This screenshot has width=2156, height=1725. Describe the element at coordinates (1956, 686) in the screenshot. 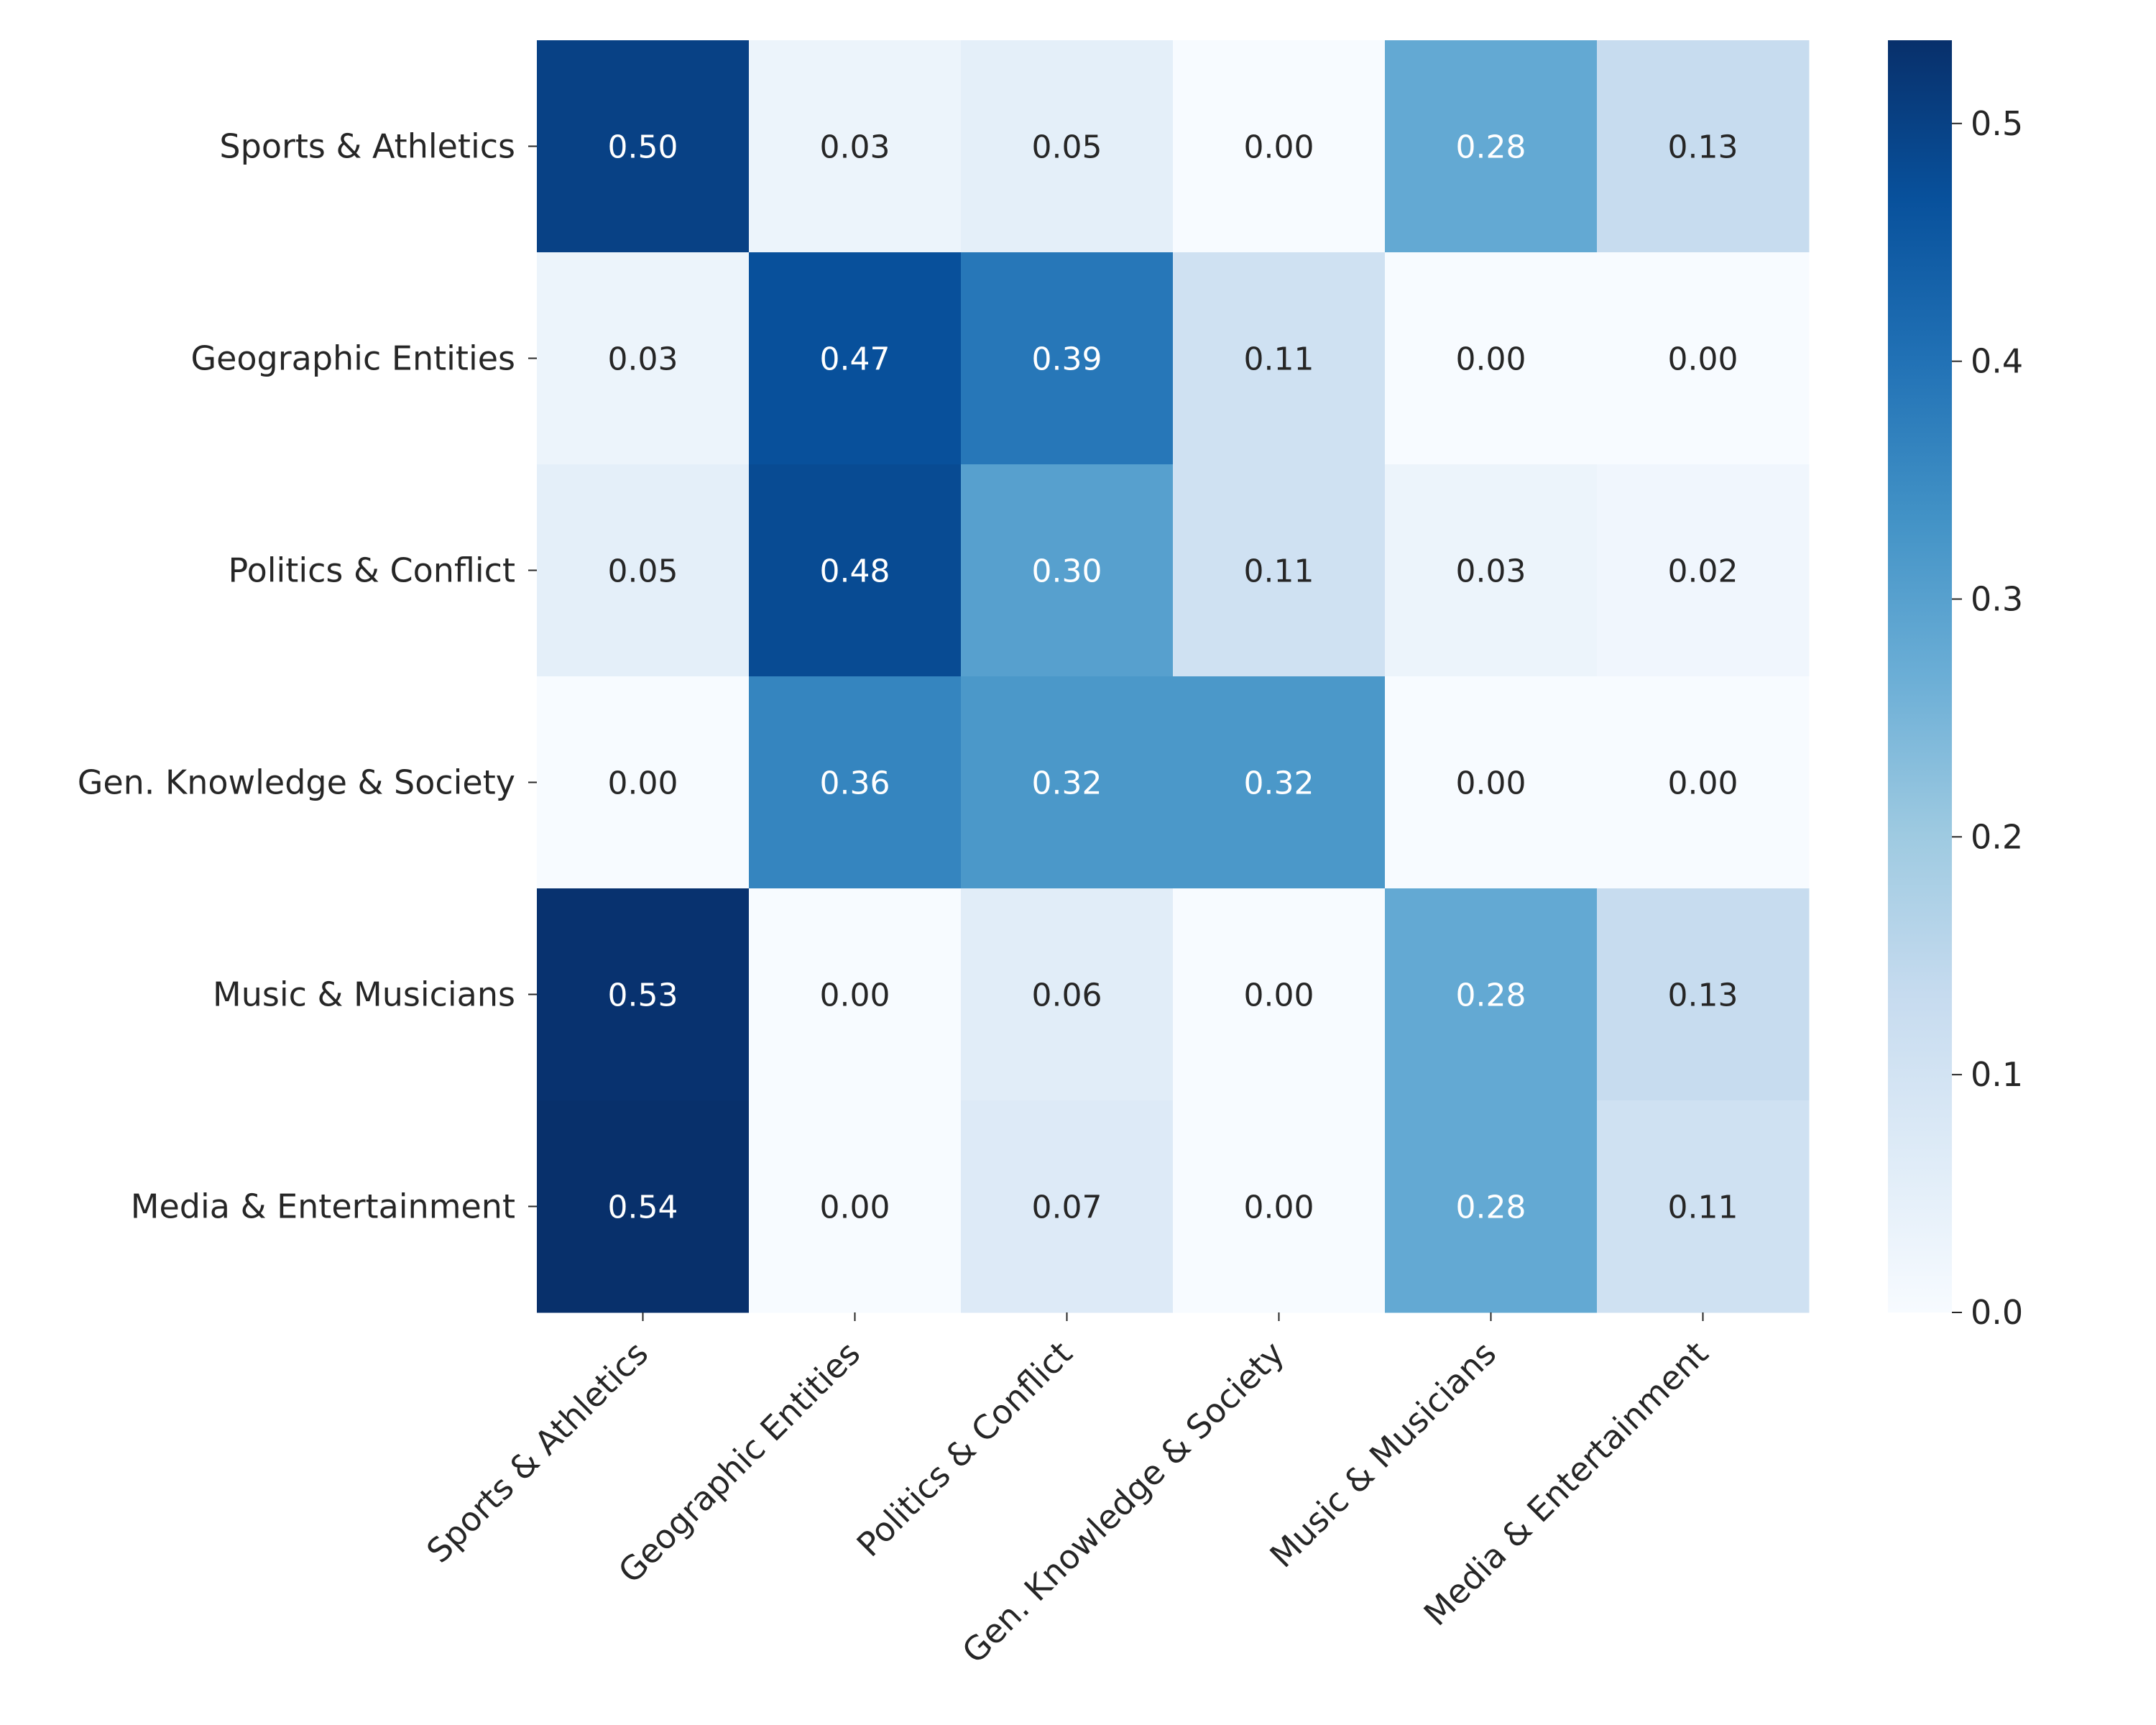

I see `colorbar: 0.0 0.1 0.2 0.3 0.4 0.5` at that location.